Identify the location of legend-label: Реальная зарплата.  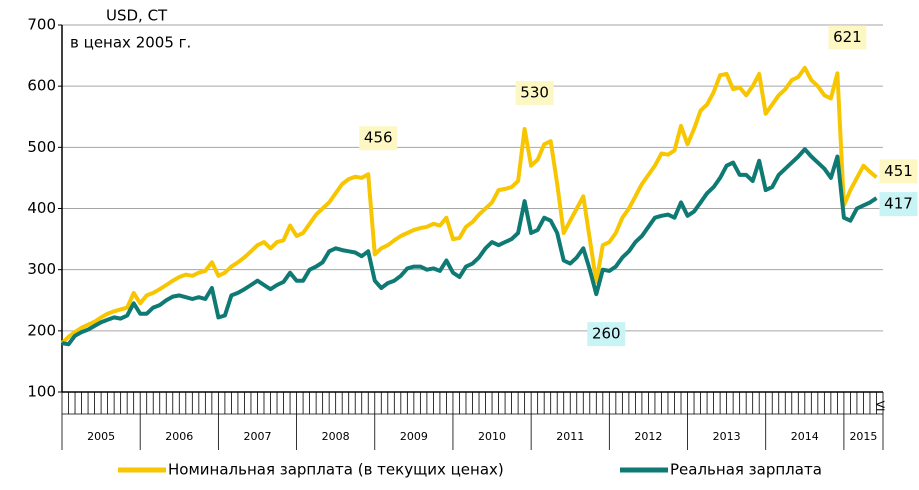
(746, 470).